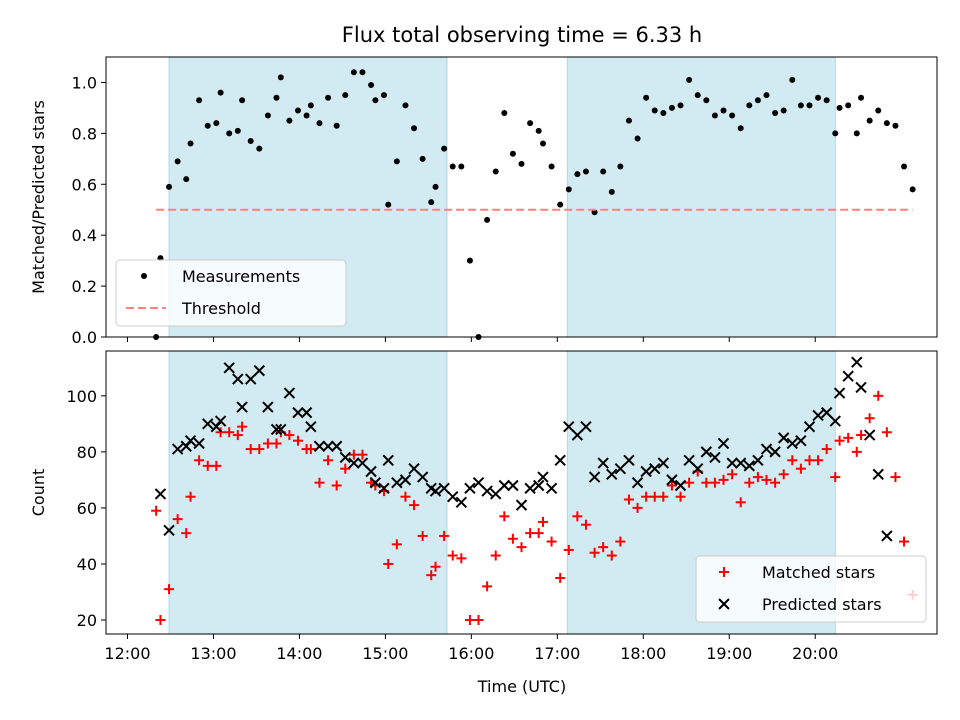 This screenshot has height=720, width=960. Describe the element at coordinates (84, 184) in the screenshot. I see `y-tick-label: 0.6` at that location.